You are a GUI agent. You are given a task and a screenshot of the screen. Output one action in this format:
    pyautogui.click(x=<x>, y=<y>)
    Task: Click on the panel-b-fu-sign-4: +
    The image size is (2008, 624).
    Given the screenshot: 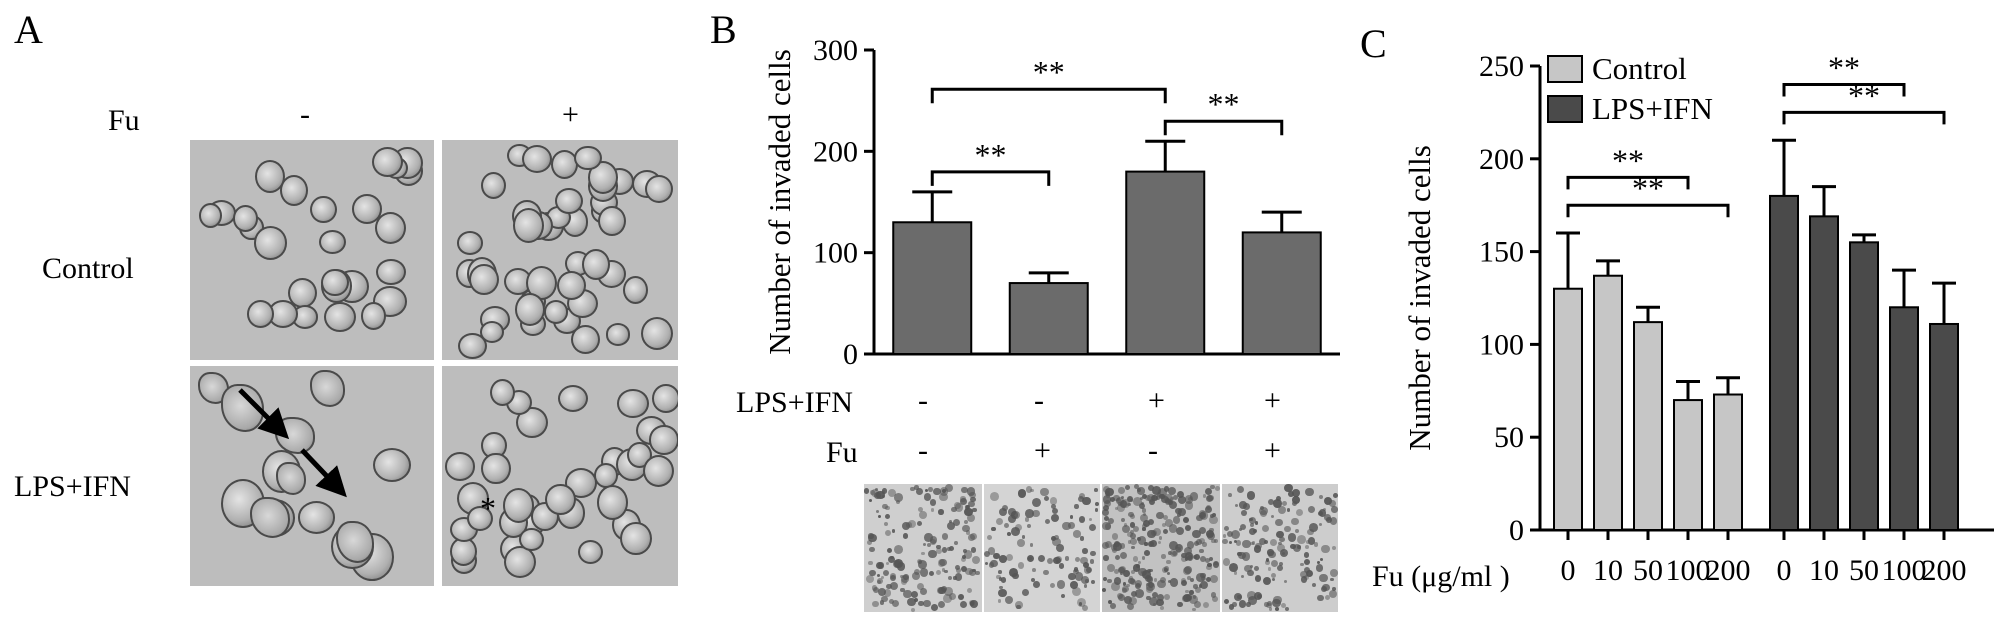 What is the action you would take?
    pyautogui.click(x=1272, y=450)
    